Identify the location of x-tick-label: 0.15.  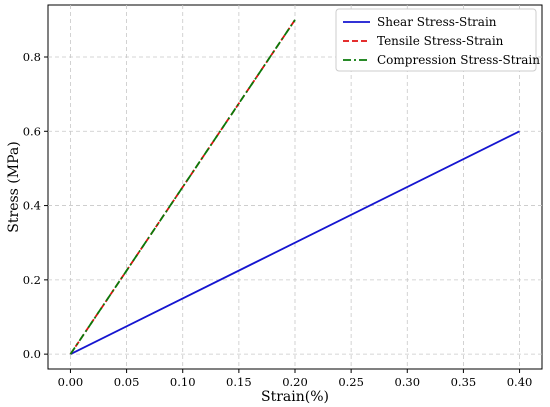
(239, 382).